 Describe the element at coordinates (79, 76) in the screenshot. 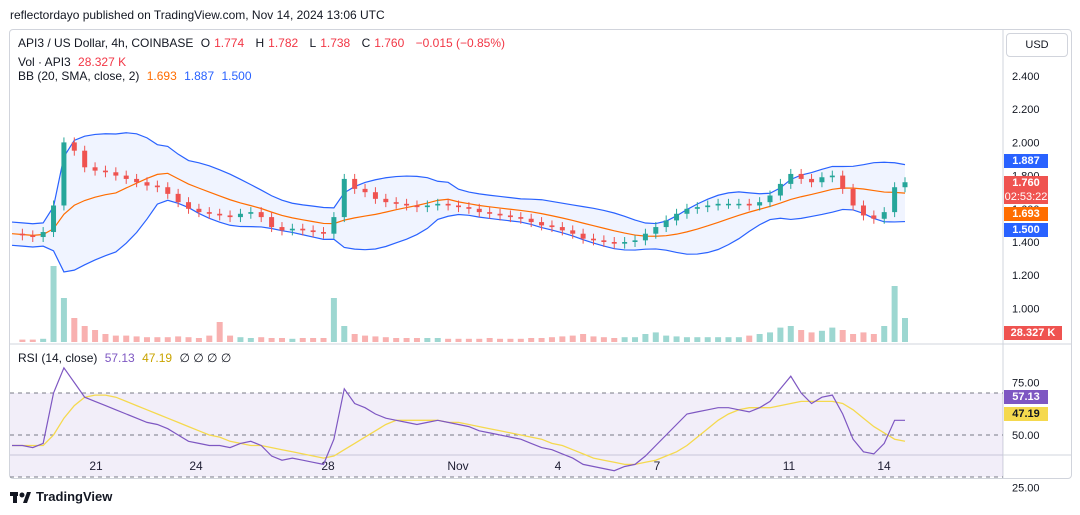

I see `bb-label: BB (20, SMA, close, 2)` at that location.